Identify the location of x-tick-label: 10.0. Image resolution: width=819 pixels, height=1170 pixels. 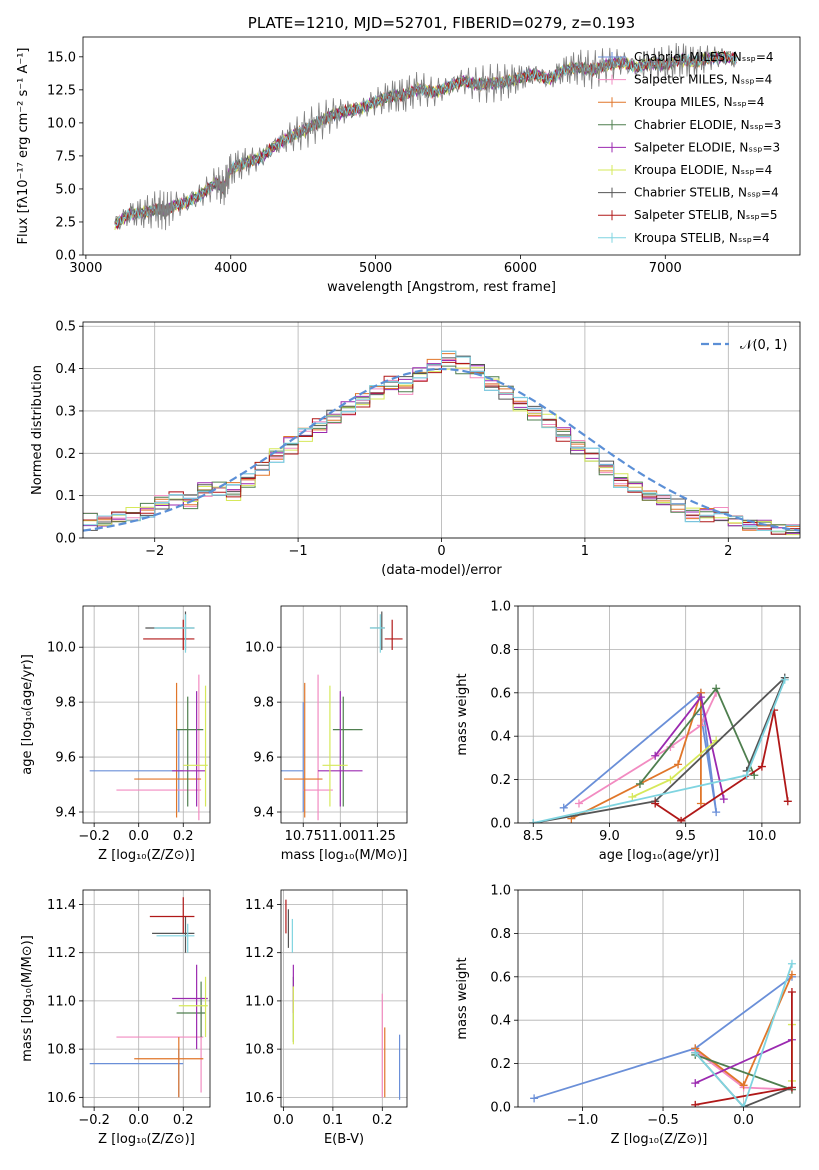
(761, 836).